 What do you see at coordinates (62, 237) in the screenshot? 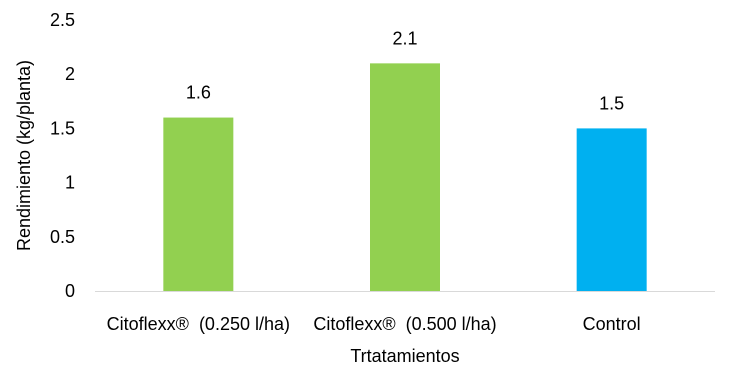
I see `y-tick-label: 0.5` at bounding box center [62, 237].